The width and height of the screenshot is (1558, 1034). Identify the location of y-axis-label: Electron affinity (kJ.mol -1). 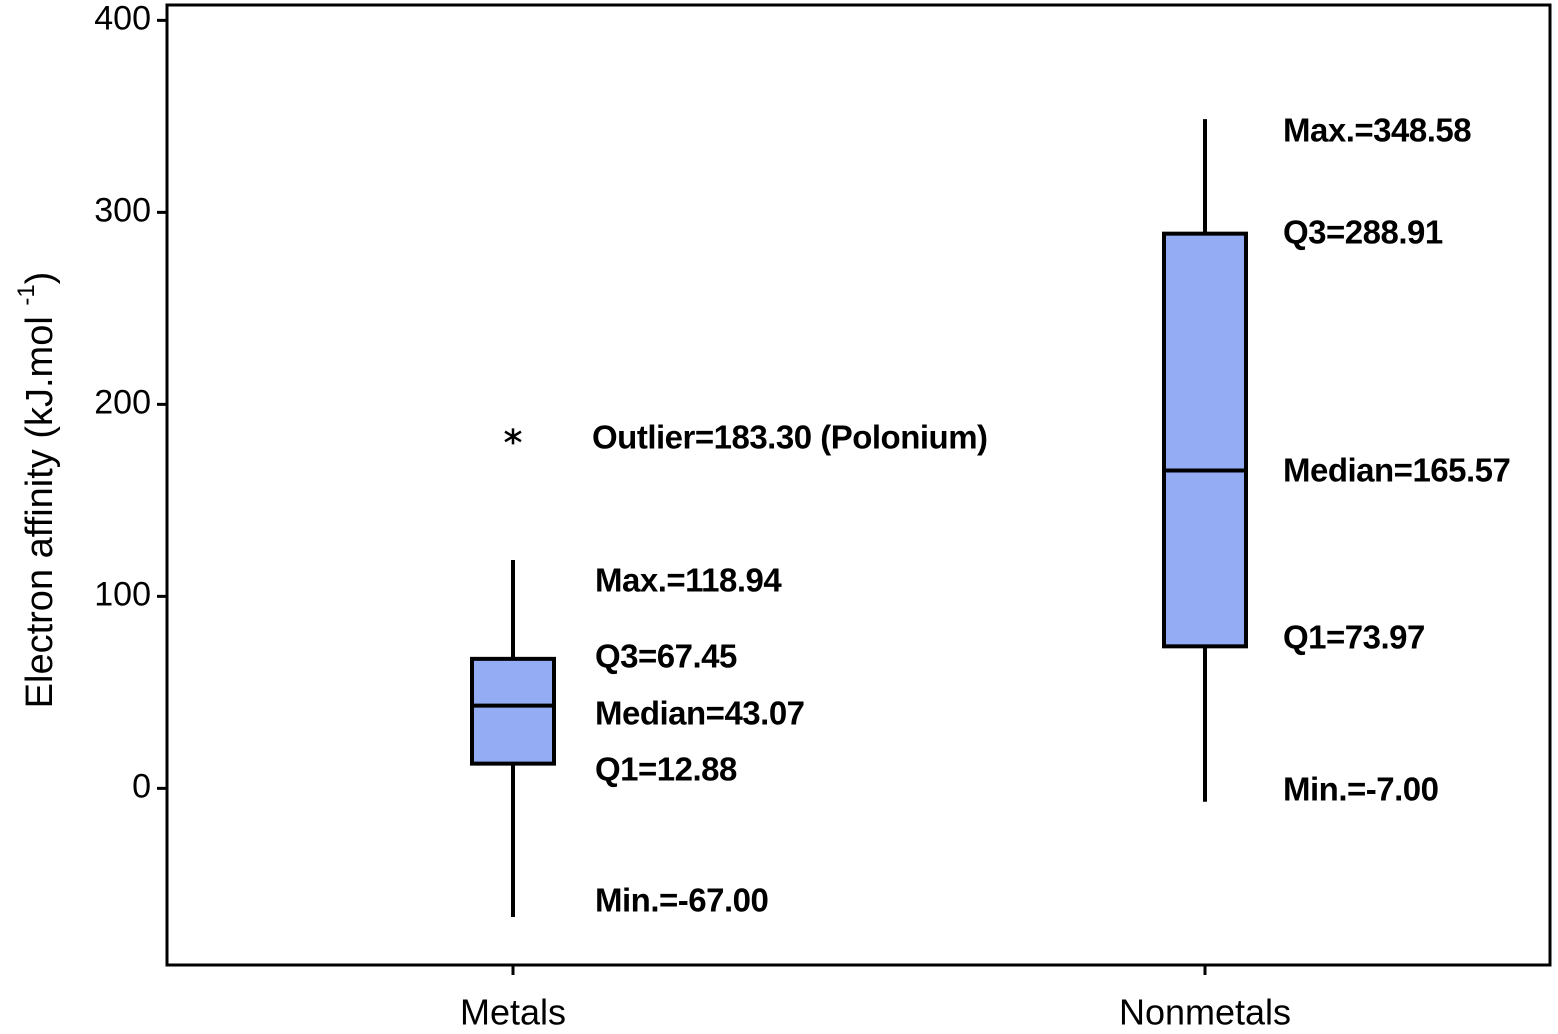
(37, 490).